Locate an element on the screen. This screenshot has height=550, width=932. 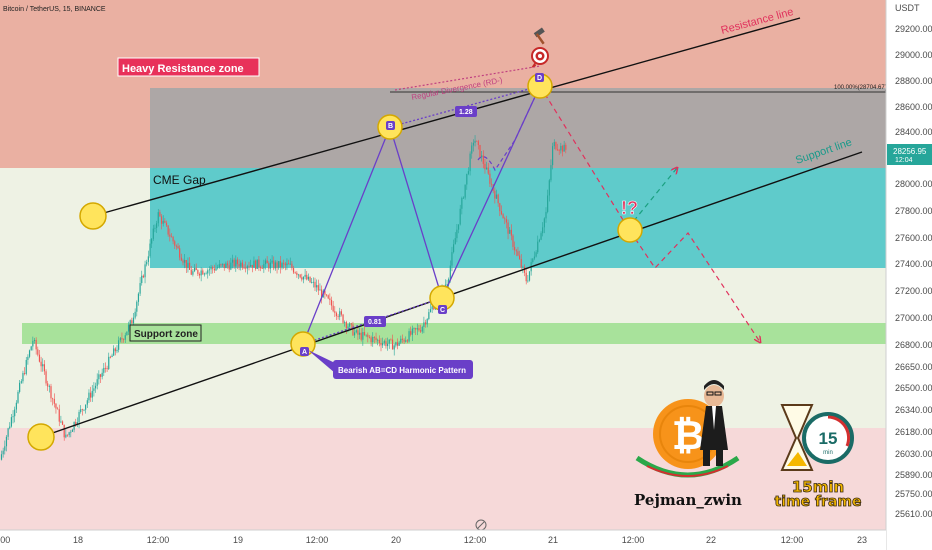
clock-number: 15 is located at coordinates (828, 438).